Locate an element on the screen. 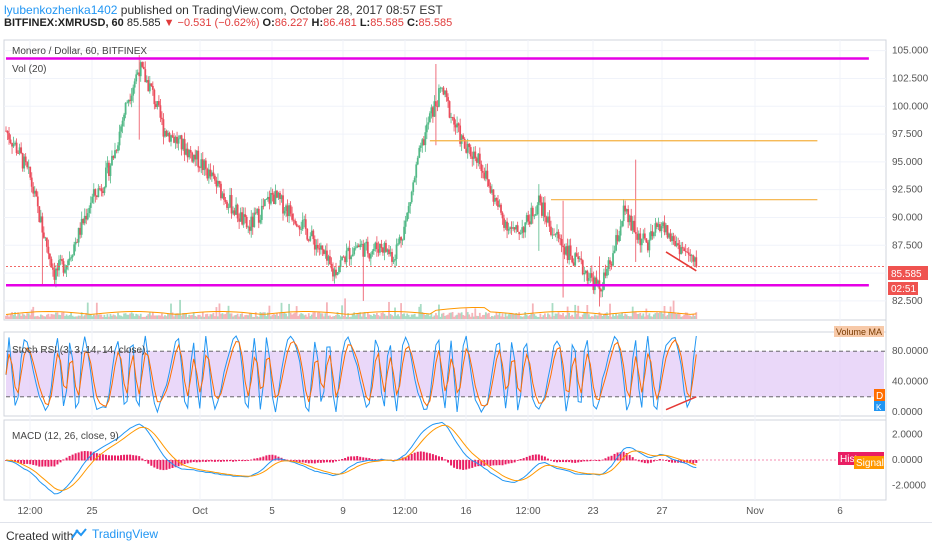  high-label: H: is located at coordinates (317, 23).